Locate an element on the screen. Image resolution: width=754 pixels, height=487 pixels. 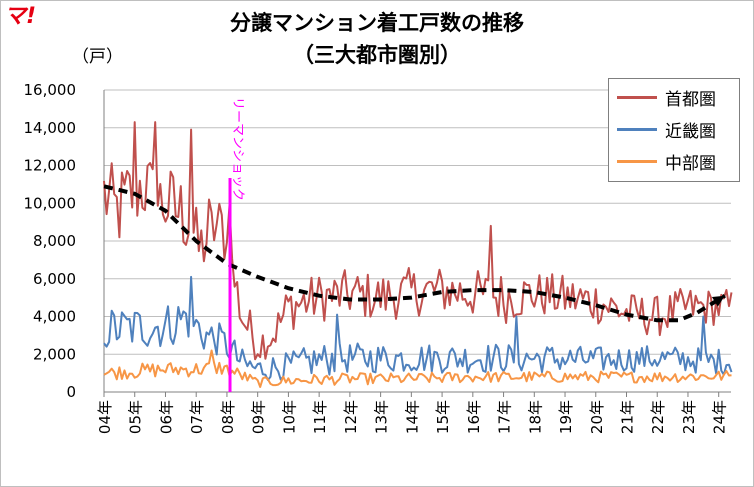
legend: 首都圏 近畿圏 中部圏 is located at coordinates (674, 130).